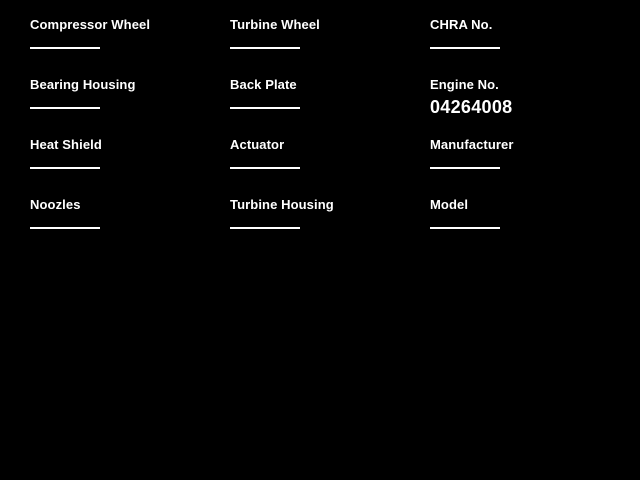  Describe the element at coordinates (449, 204) in the screenshot. I see `field-label: Model` at that location.